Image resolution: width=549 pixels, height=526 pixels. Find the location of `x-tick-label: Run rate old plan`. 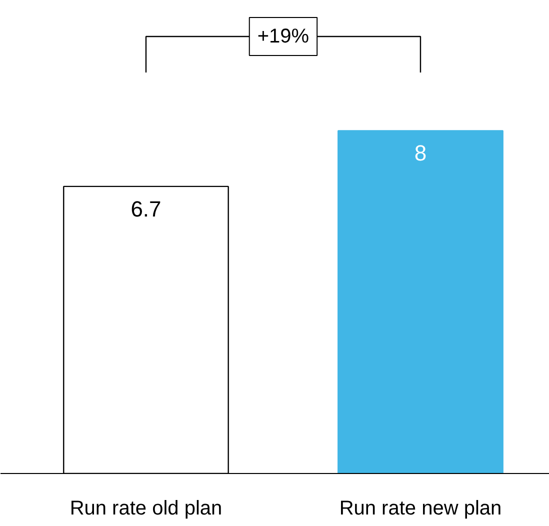

x-tick-label: Run rate old plan is located at coordinates (146, 509).